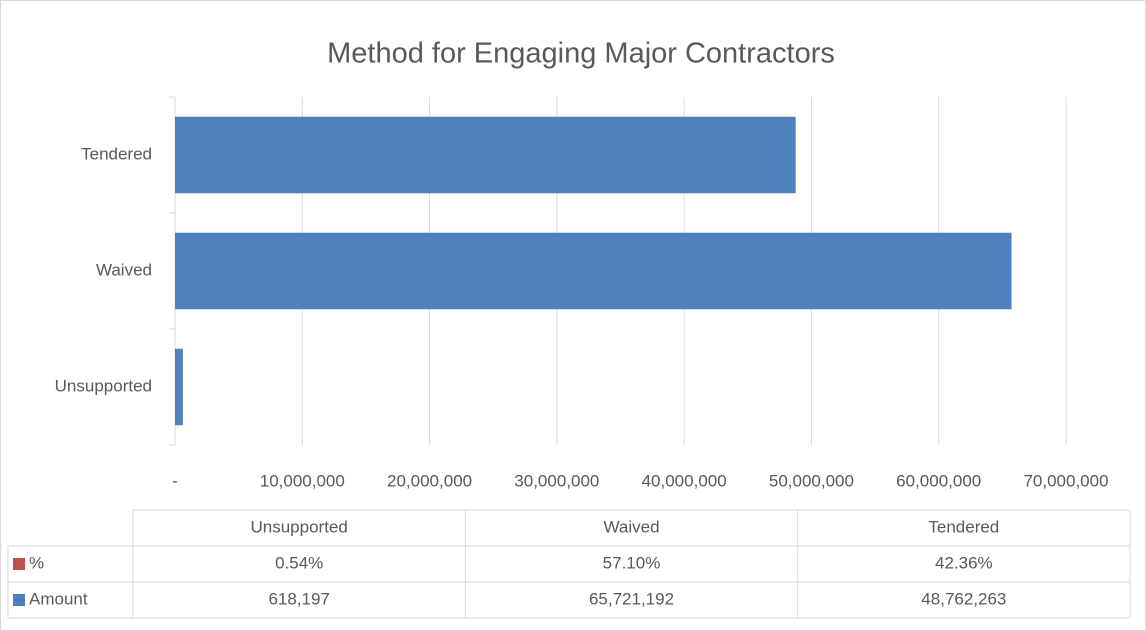  I want to click on table-cell: 0.54%, so click(299, 562).